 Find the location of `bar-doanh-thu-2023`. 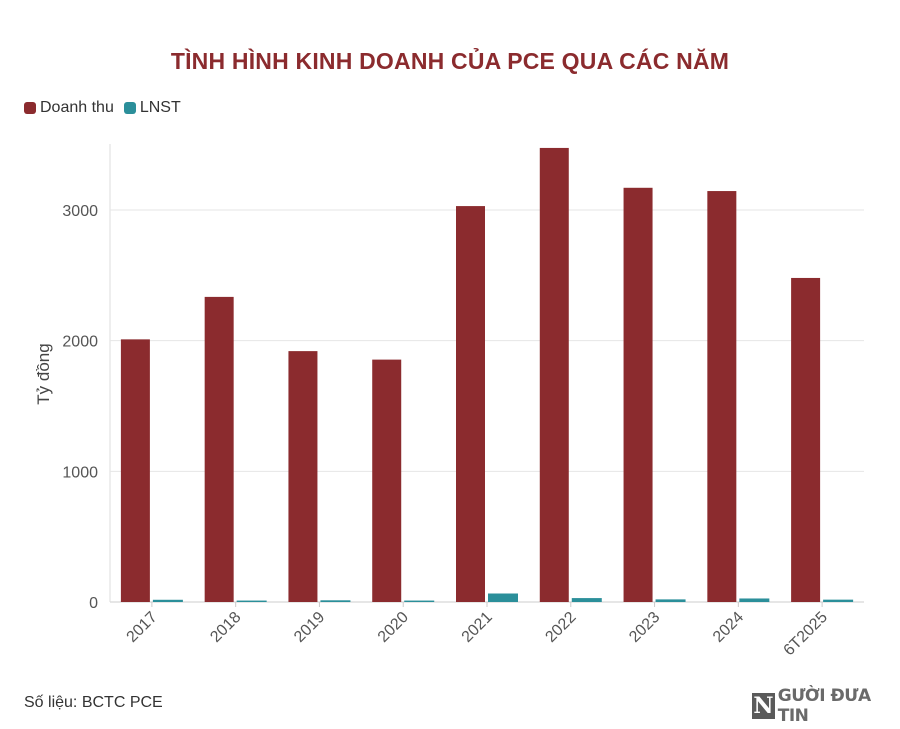

bar-doanh-thu-2023 is located at coordinates (638, 394).